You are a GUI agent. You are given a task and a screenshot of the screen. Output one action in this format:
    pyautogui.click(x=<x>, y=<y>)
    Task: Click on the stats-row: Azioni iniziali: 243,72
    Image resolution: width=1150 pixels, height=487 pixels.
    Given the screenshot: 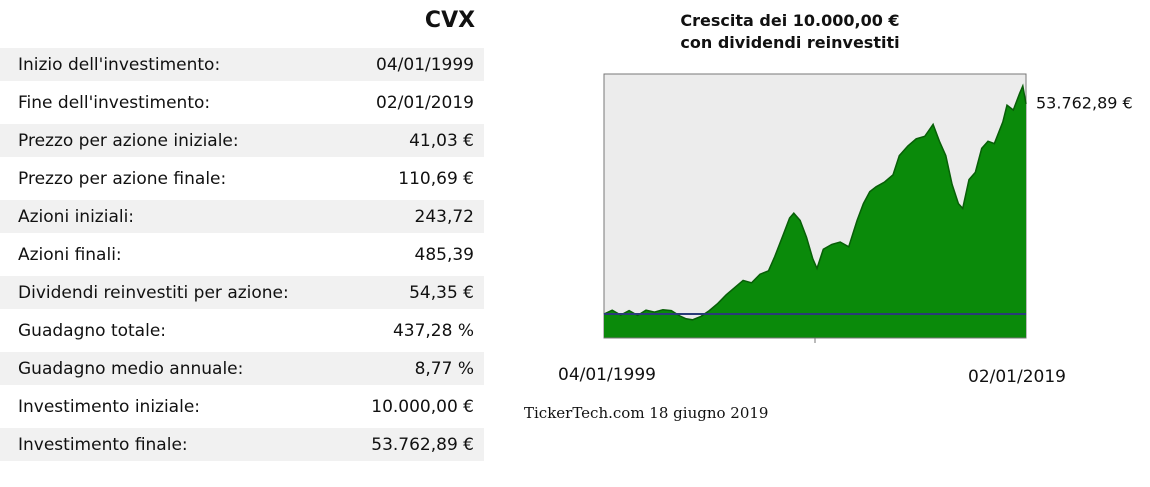 What is the action you would take?
    pyautogui.click(x=242, y=216)
    